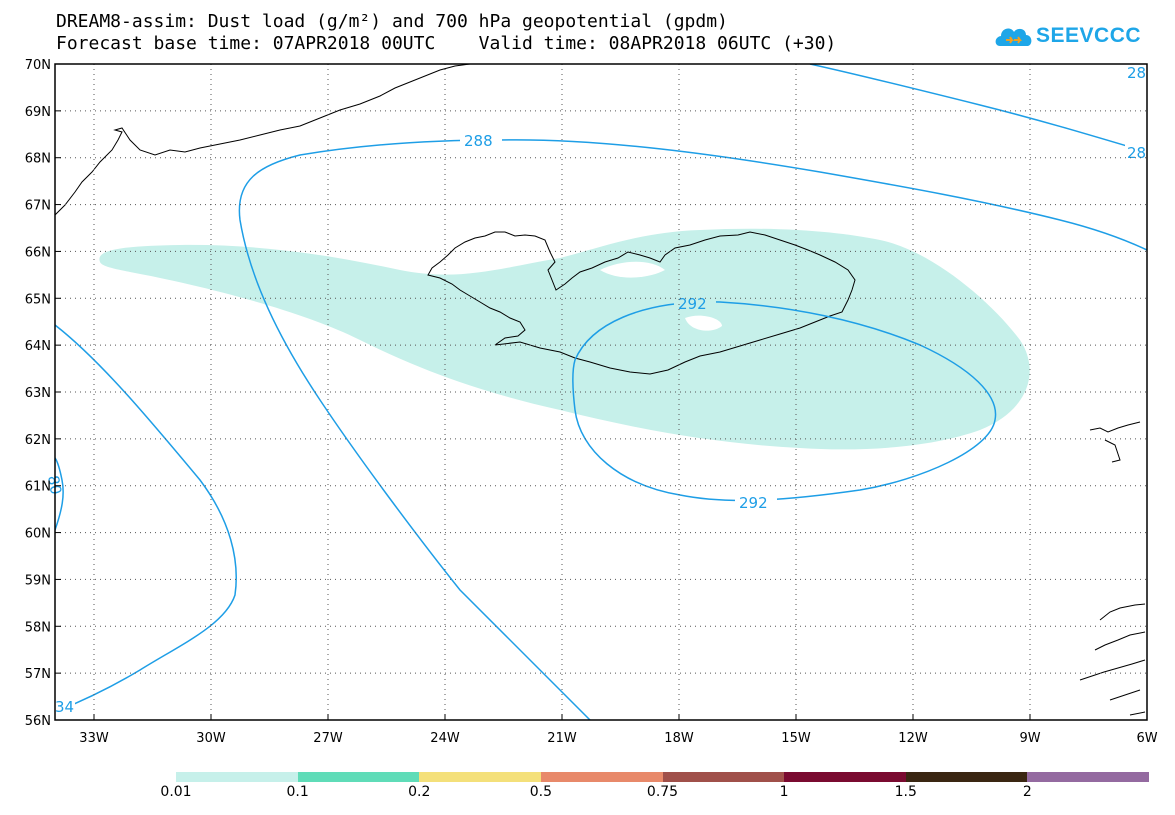 The image size is (1175, 815). Describe the element at coordinates (541, 792) in the screenshot. I see `colorbar-label: 0.5` at that location.